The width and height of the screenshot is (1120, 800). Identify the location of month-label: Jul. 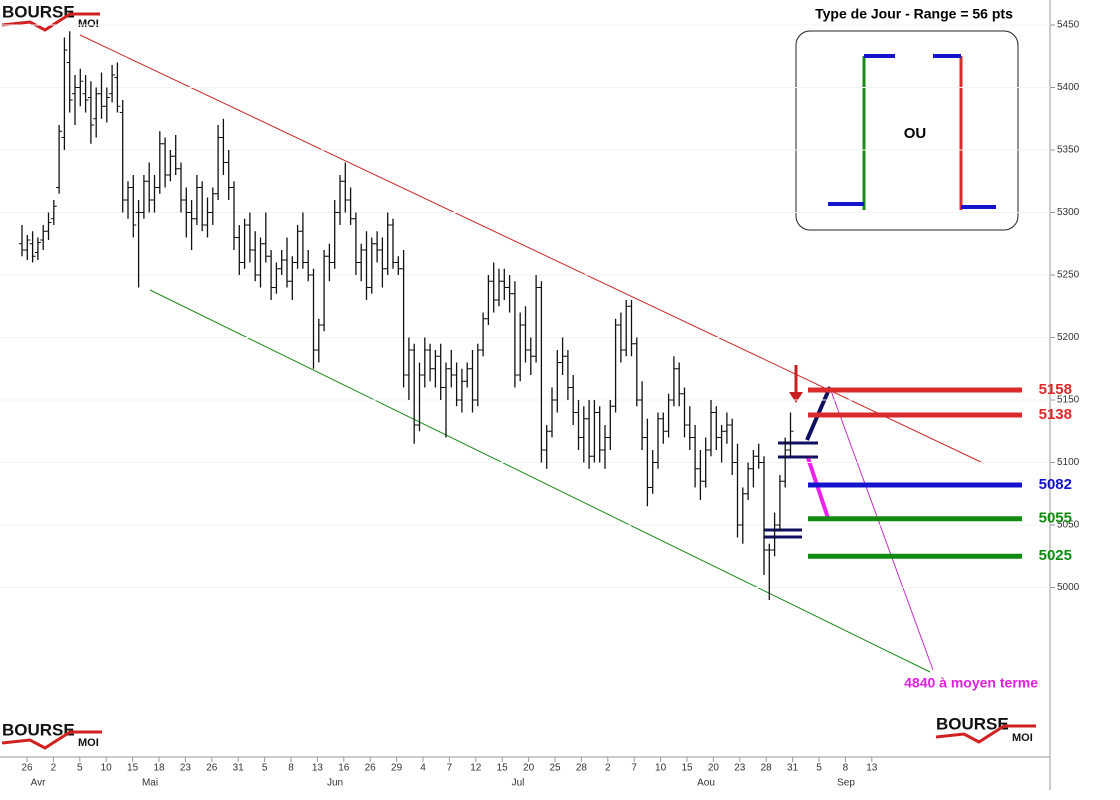
(518, 783).